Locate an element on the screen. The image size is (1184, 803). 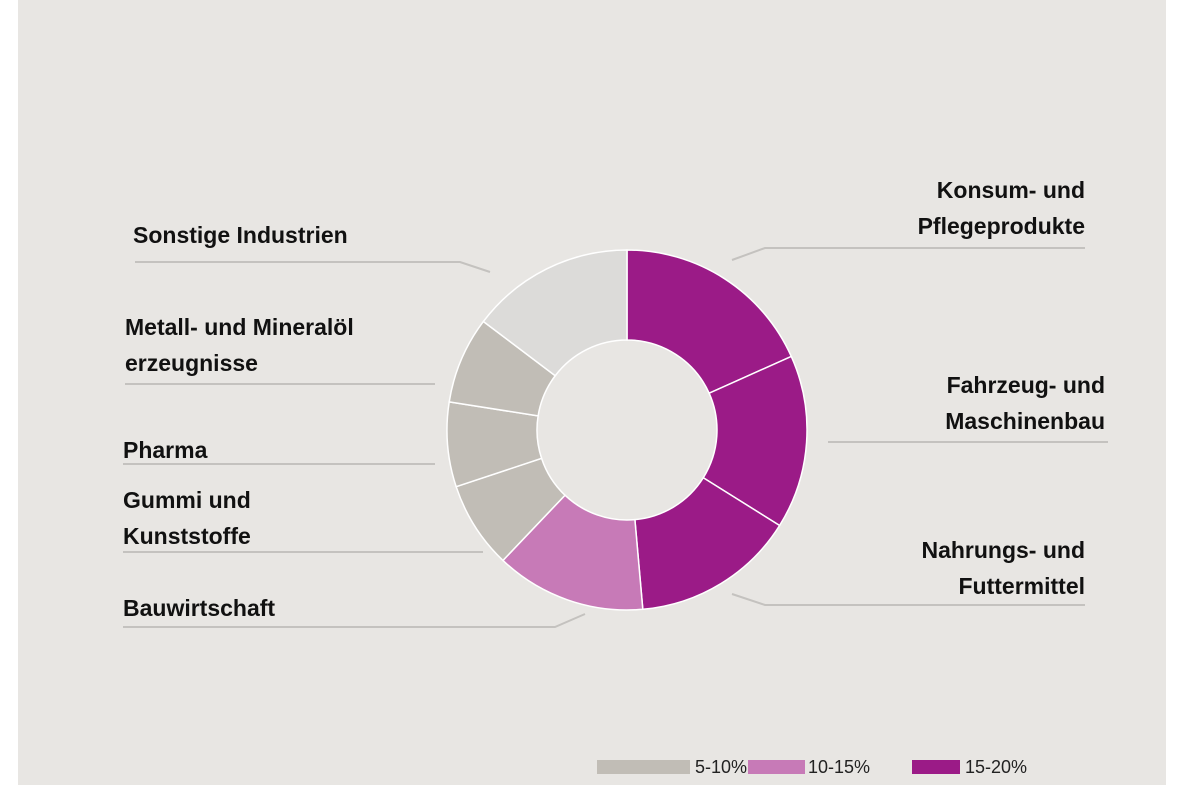
segment-label: Metall- und Mineralöl erzeugnisse is located at coordinates (239, 345).